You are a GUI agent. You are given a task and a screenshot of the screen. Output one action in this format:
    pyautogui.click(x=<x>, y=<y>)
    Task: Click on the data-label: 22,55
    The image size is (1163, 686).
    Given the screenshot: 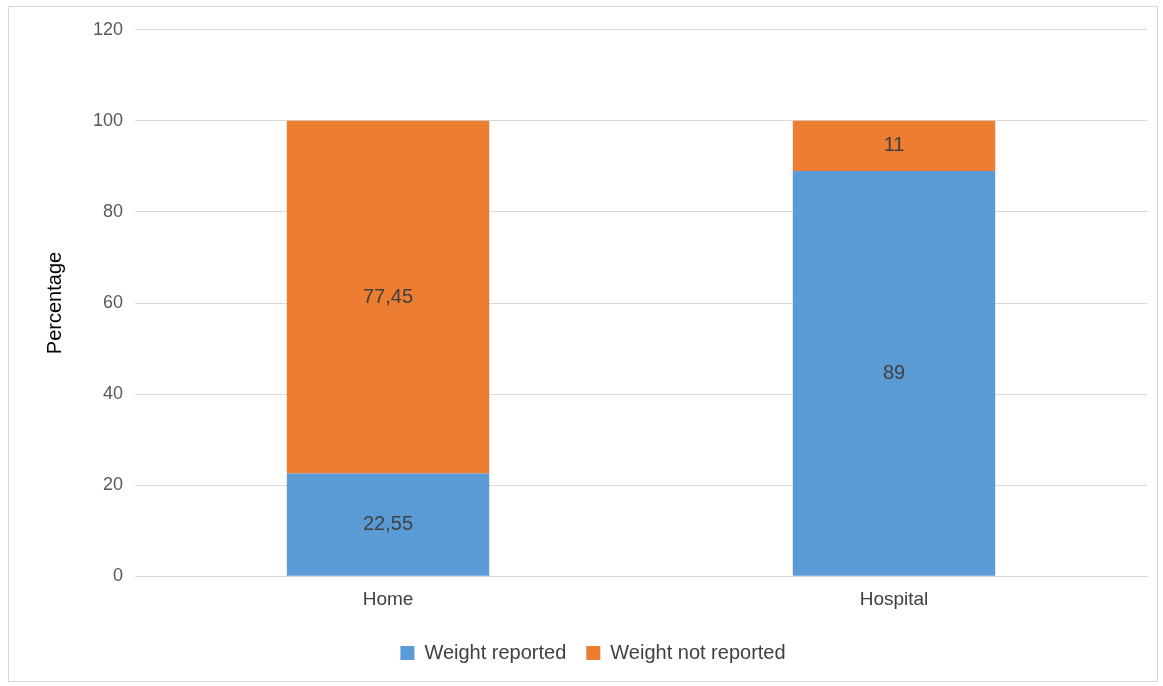 What is the action you would take?
    pyautogui.click(x=388, y=523)
    